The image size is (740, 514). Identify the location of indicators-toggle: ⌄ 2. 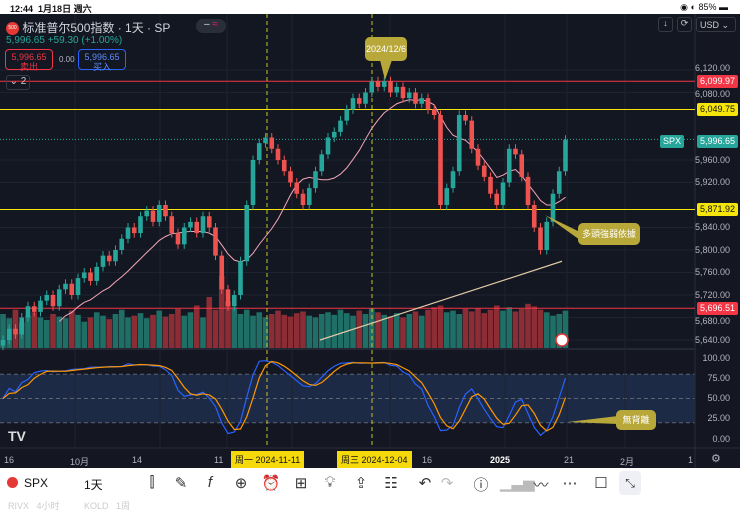
(18, 82).